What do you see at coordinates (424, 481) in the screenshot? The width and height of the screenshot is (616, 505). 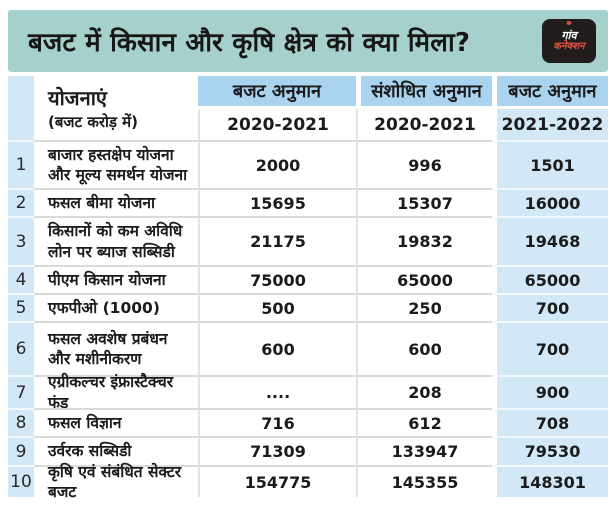 I see `value-re-2020: 145355` at bounding box center [424, 481].